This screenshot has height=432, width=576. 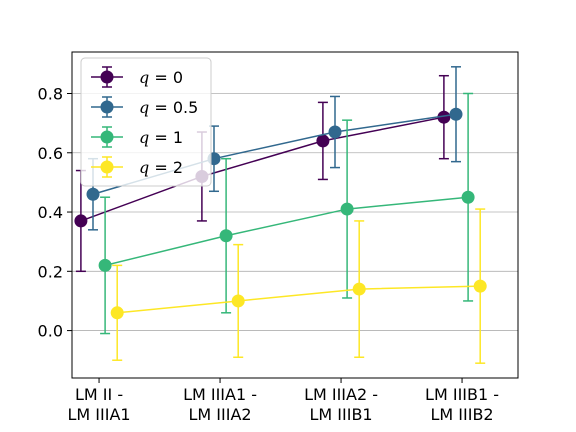 I want to click on x-tick-label: LM II -, so click(x=99, y=394).